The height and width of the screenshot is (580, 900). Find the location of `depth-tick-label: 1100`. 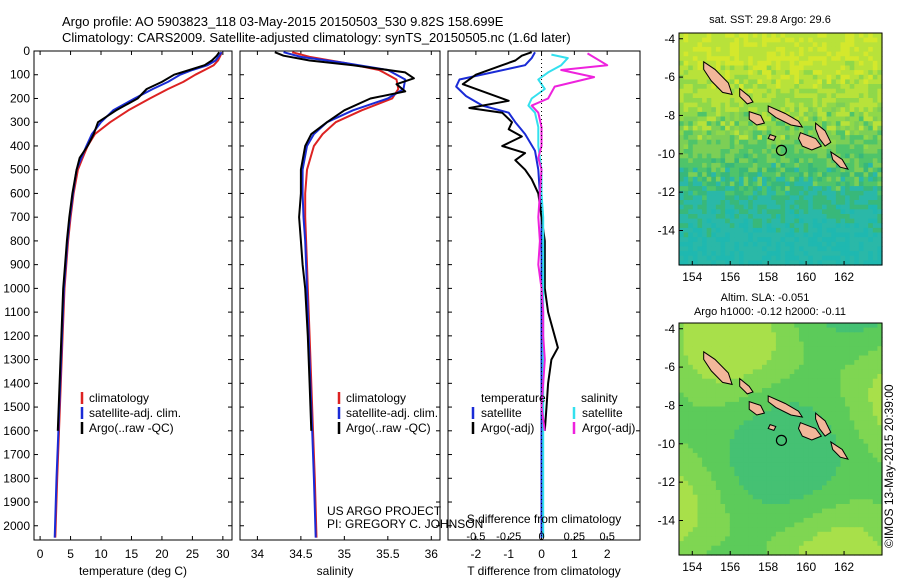

depth-tick-label: 1100 is located at coordinates (17, 312).